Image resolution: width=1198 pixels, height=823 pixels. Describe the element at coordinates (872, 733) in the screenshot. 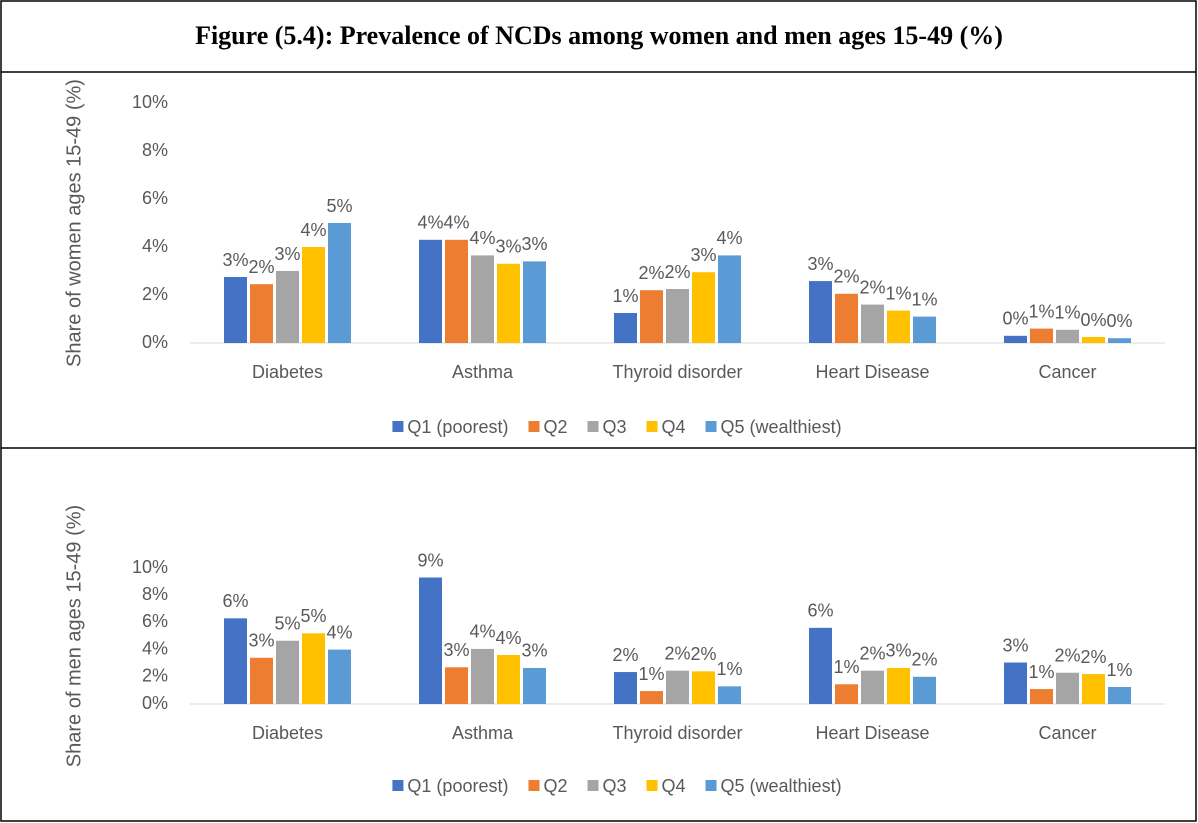

I see `x-tick-label: Heart Disease` at that location.